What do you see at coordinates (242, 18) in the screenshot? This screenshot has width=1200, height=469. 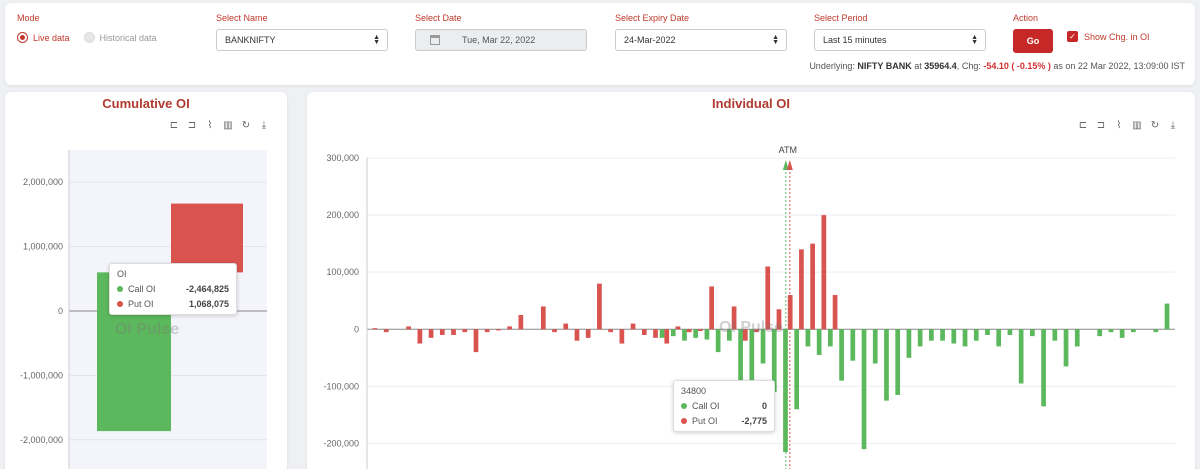 I see `select-name-label: Select Name` at bounding box center [242, 18].